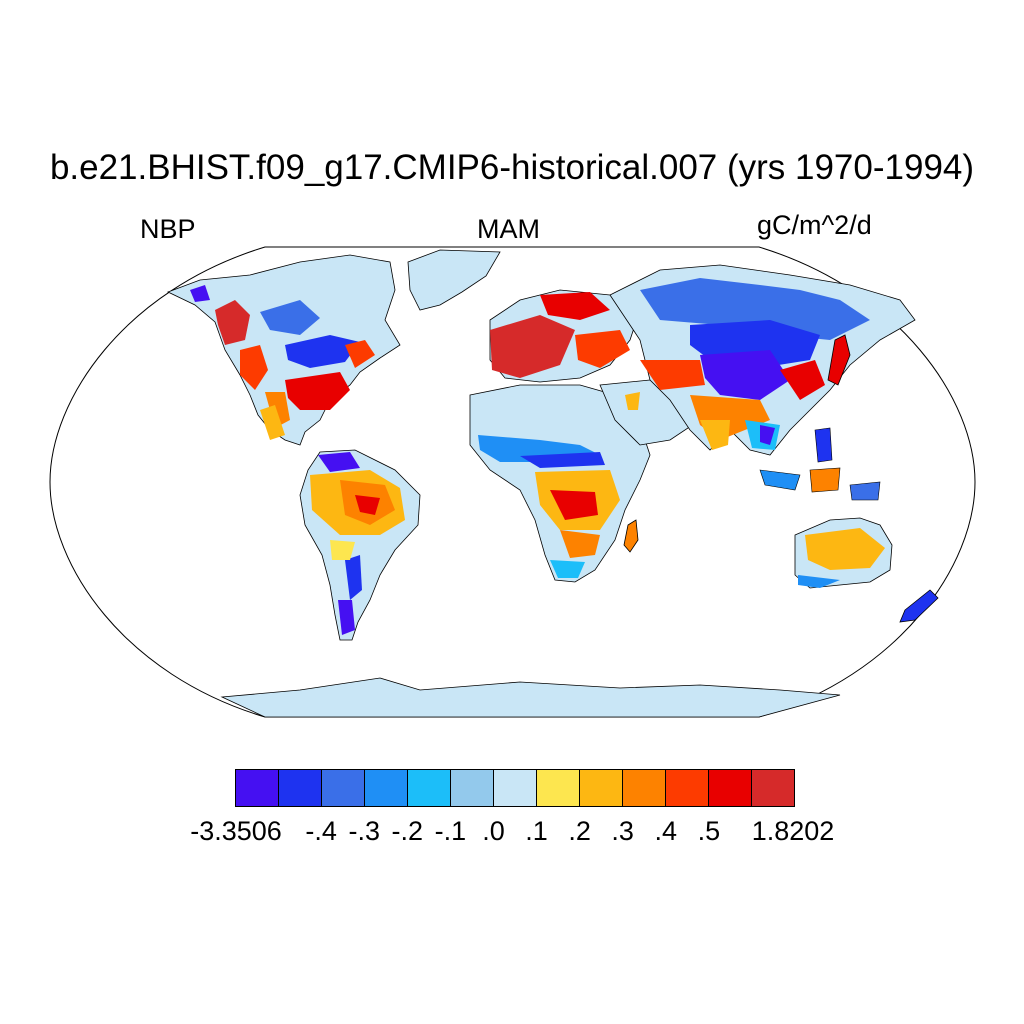 This screenshot has height=1024, width=1024. I want to click on land-europe, so click(565, 336).